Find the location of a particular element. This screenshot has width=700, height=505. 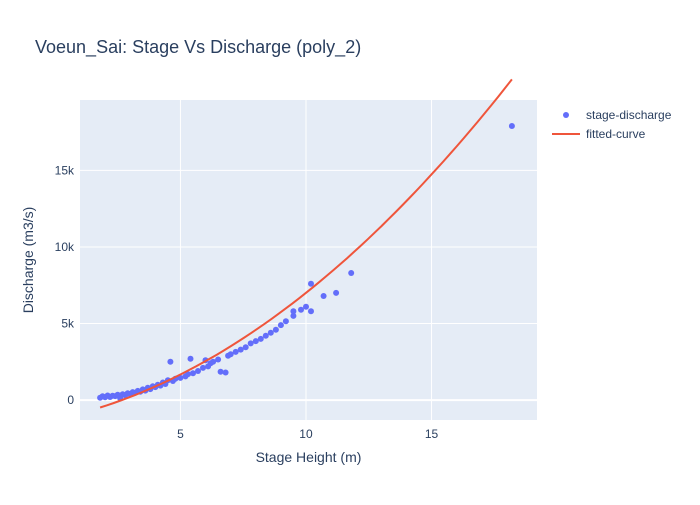

legend-item-fitted-curve: fitted-curve is located at coordinates (599, 134).